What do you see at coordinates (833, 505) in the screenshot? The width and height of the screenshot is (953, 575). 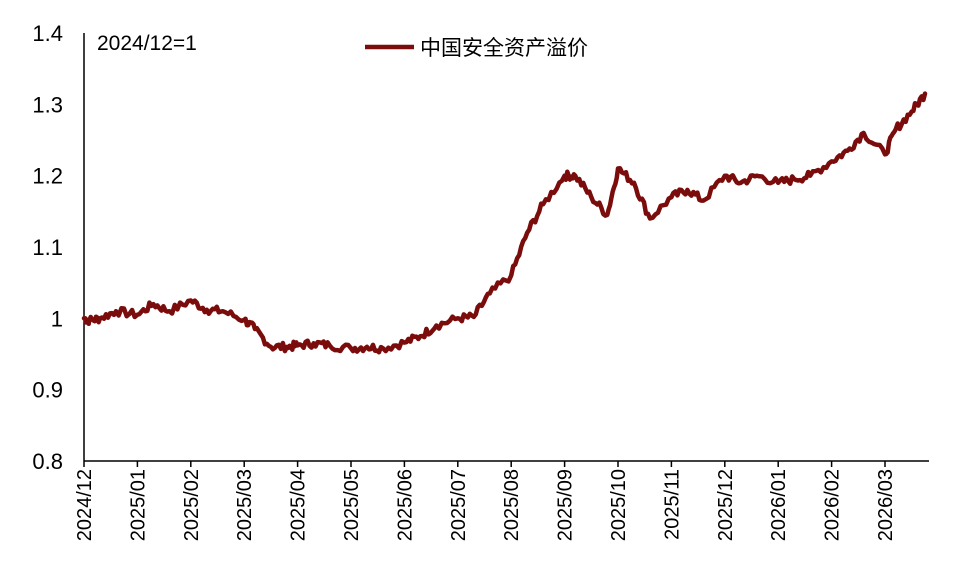 I see `x-tick-label: 2026/02` at bounding box center [833, 505].